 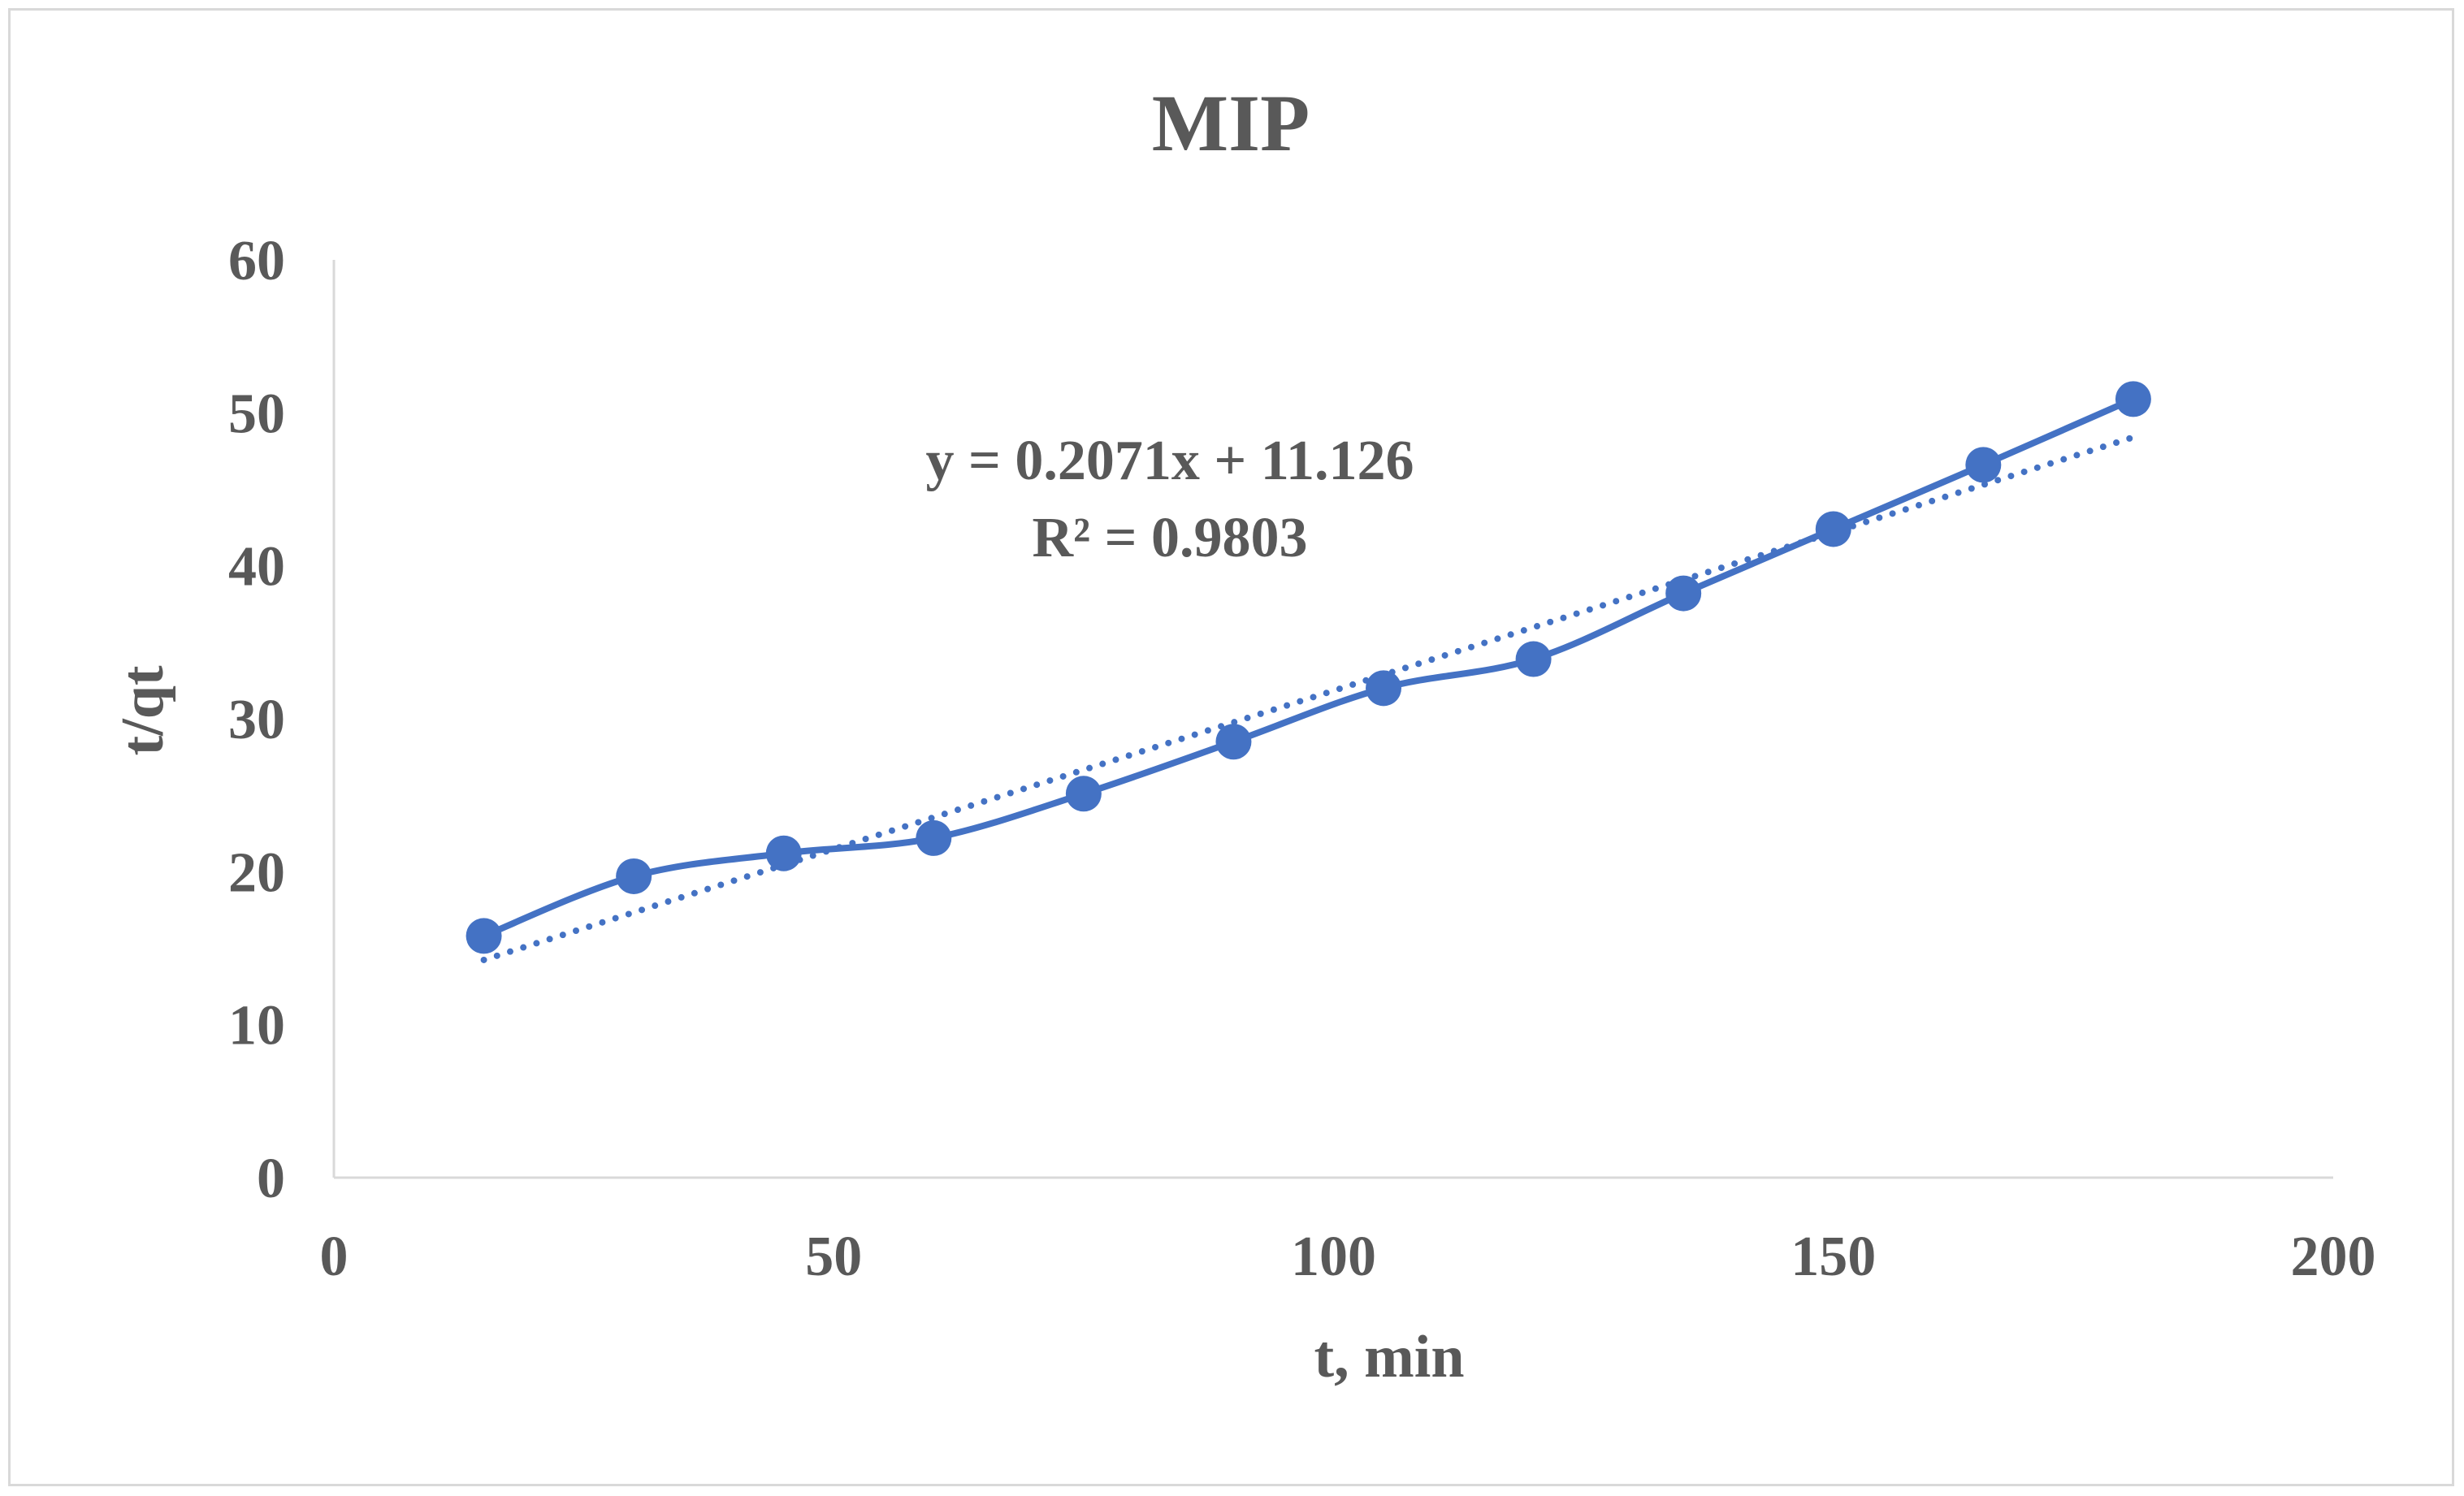 I want to click on y-tick-label: 30, so click(x=256, y=720).